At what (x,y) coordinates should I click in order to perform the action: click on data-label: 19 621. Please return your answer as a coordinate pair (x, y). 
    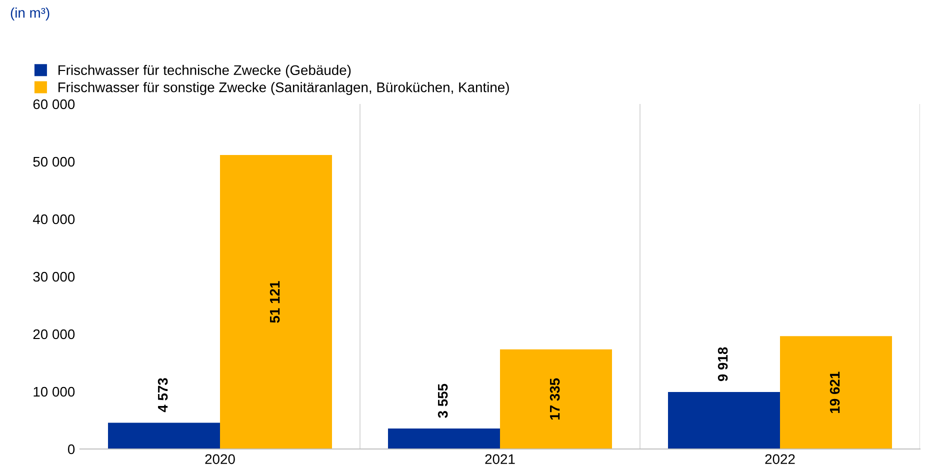
    Looking at the image, I should click on (835, 392).